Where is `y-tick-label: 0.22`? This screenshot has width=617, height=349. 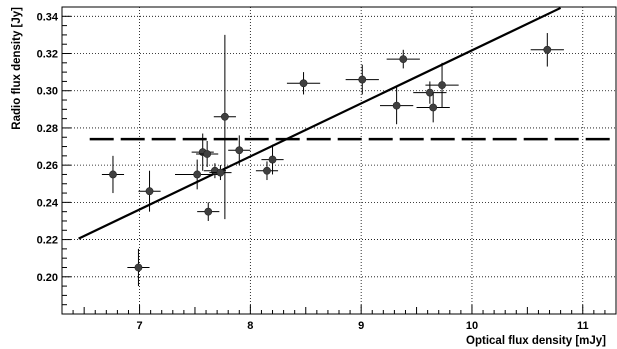
y-tick-label: 0.22 is located at coordinates (47, 241).